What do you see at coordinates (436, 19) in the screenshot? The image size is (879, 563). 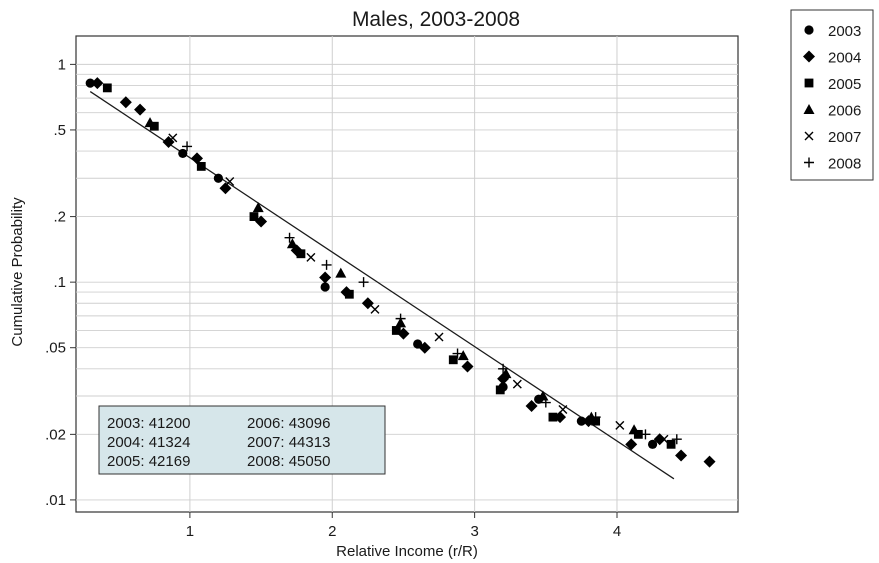 I see `chart-title: Males, 2003-2008` at bounding box center [436, 19].